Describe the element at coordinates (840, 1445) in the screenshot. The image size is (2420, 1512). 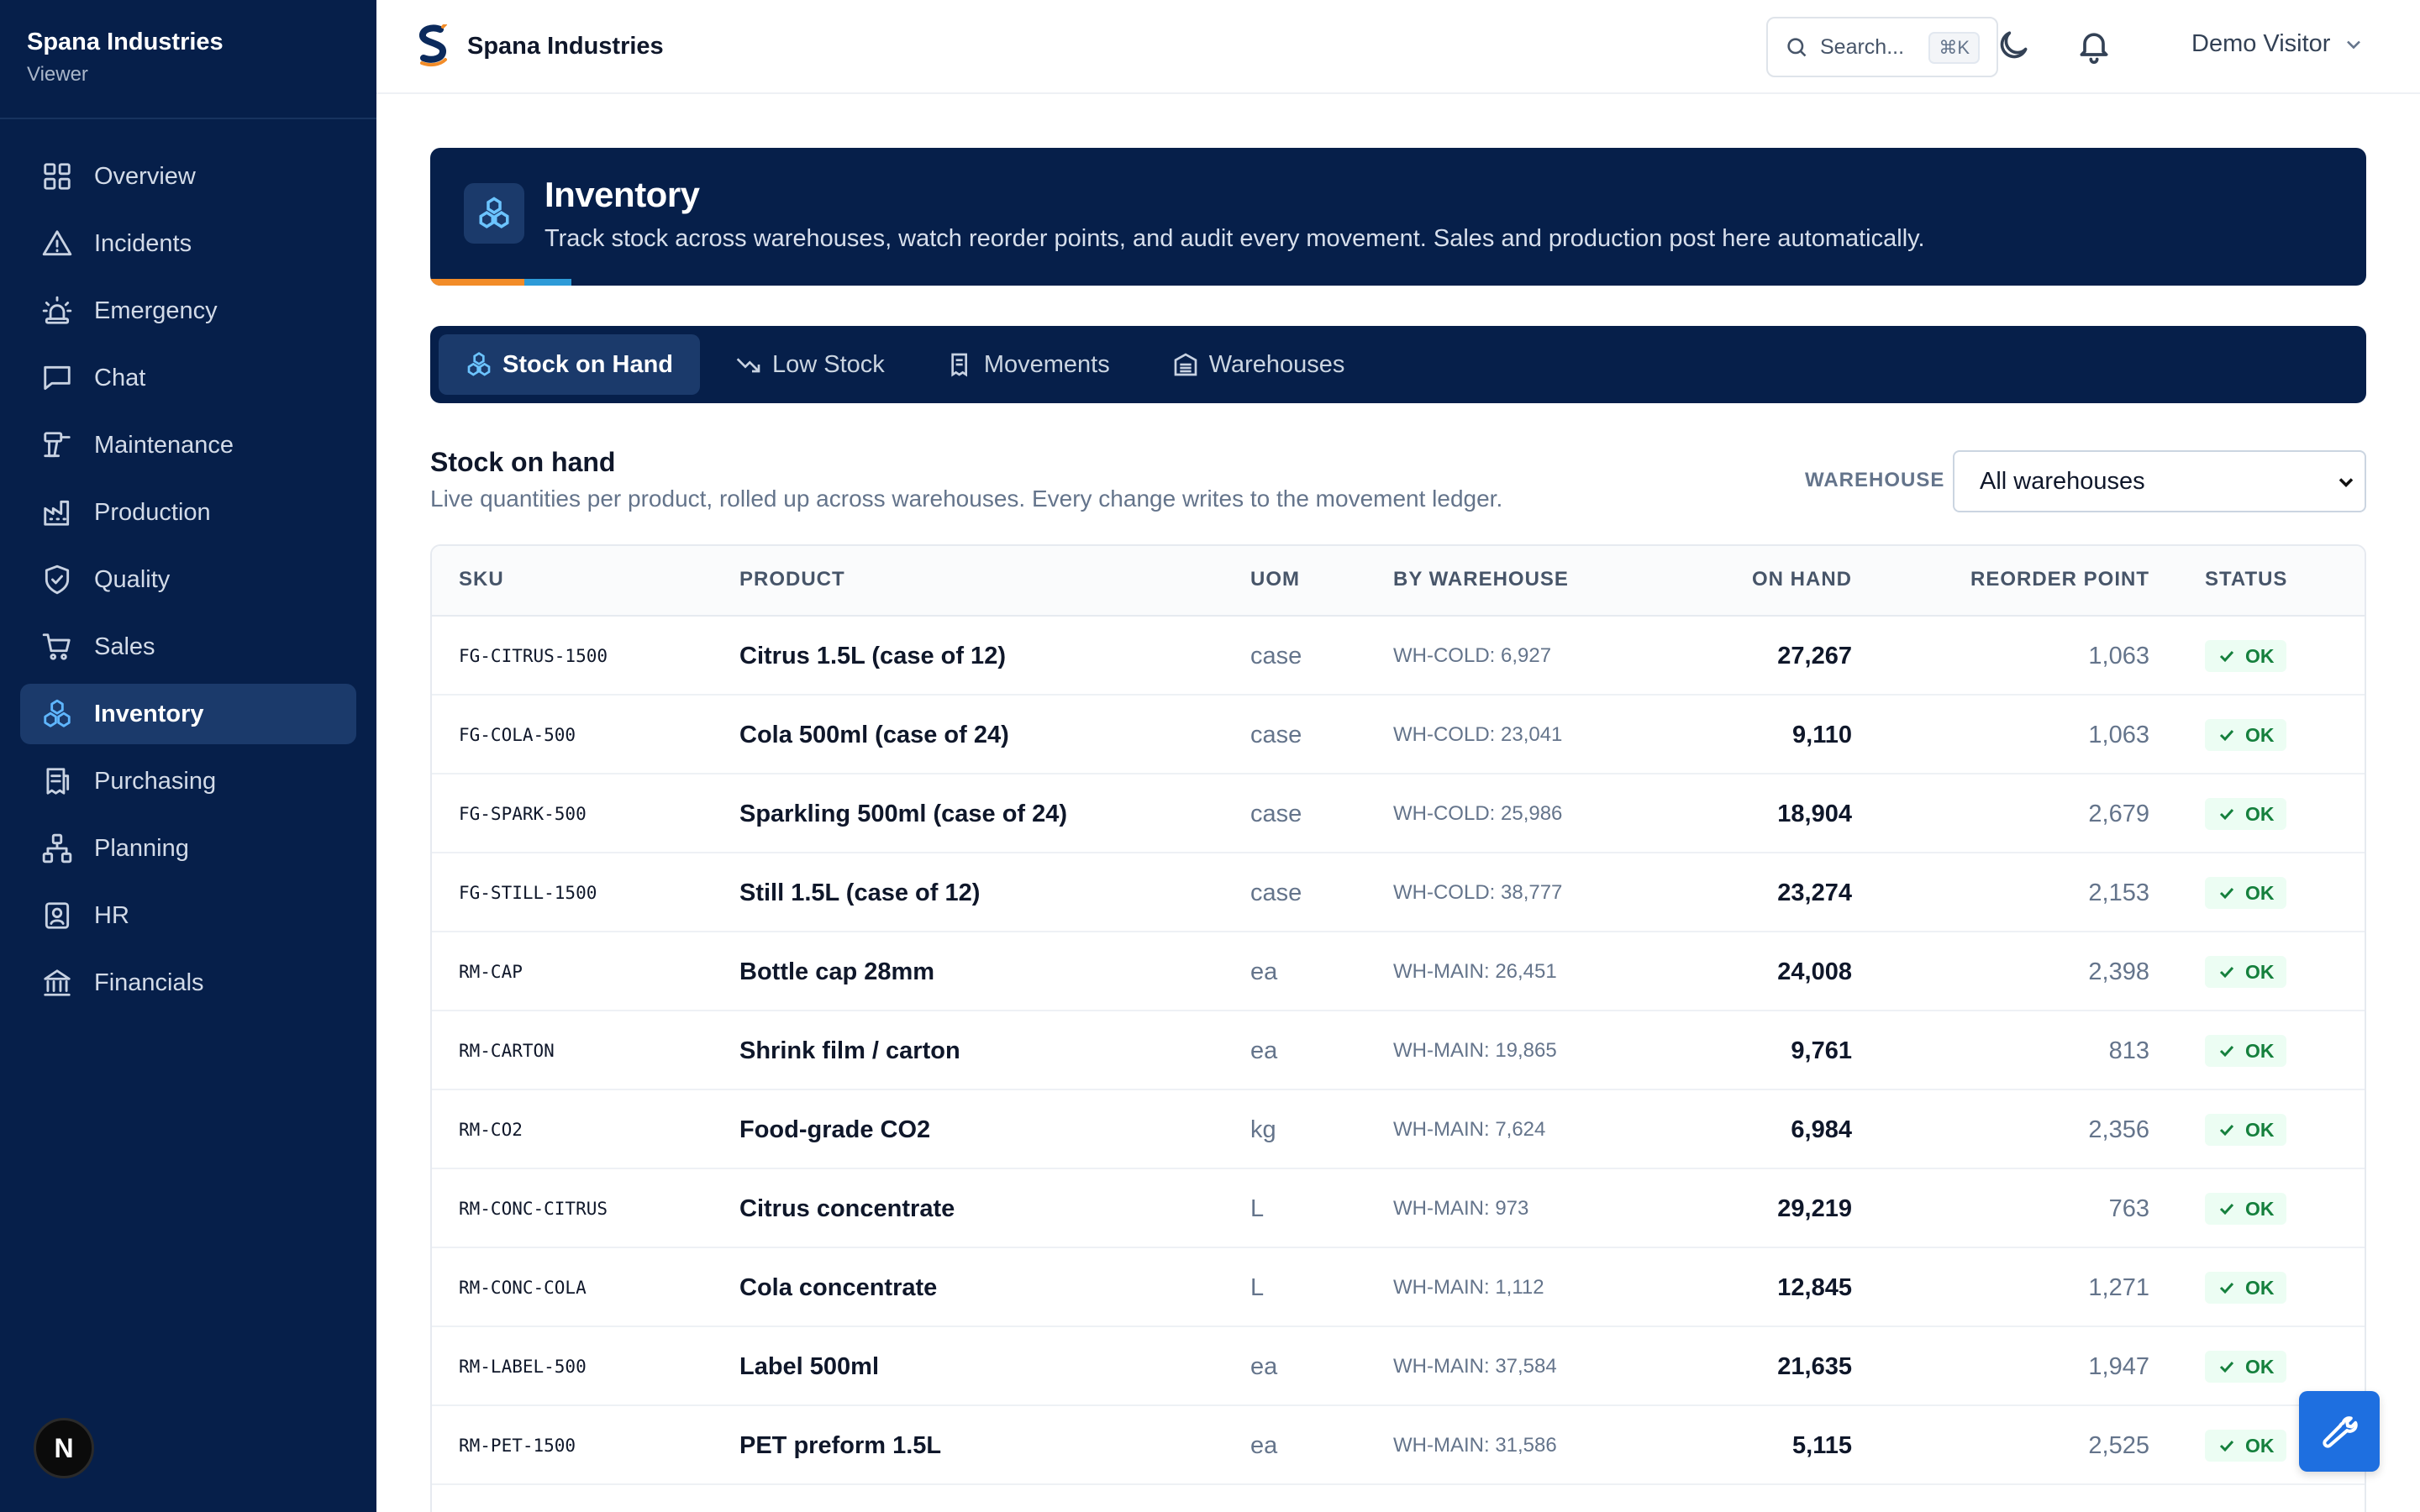
I see `cell-product: PET preform 1.5L` at that location.